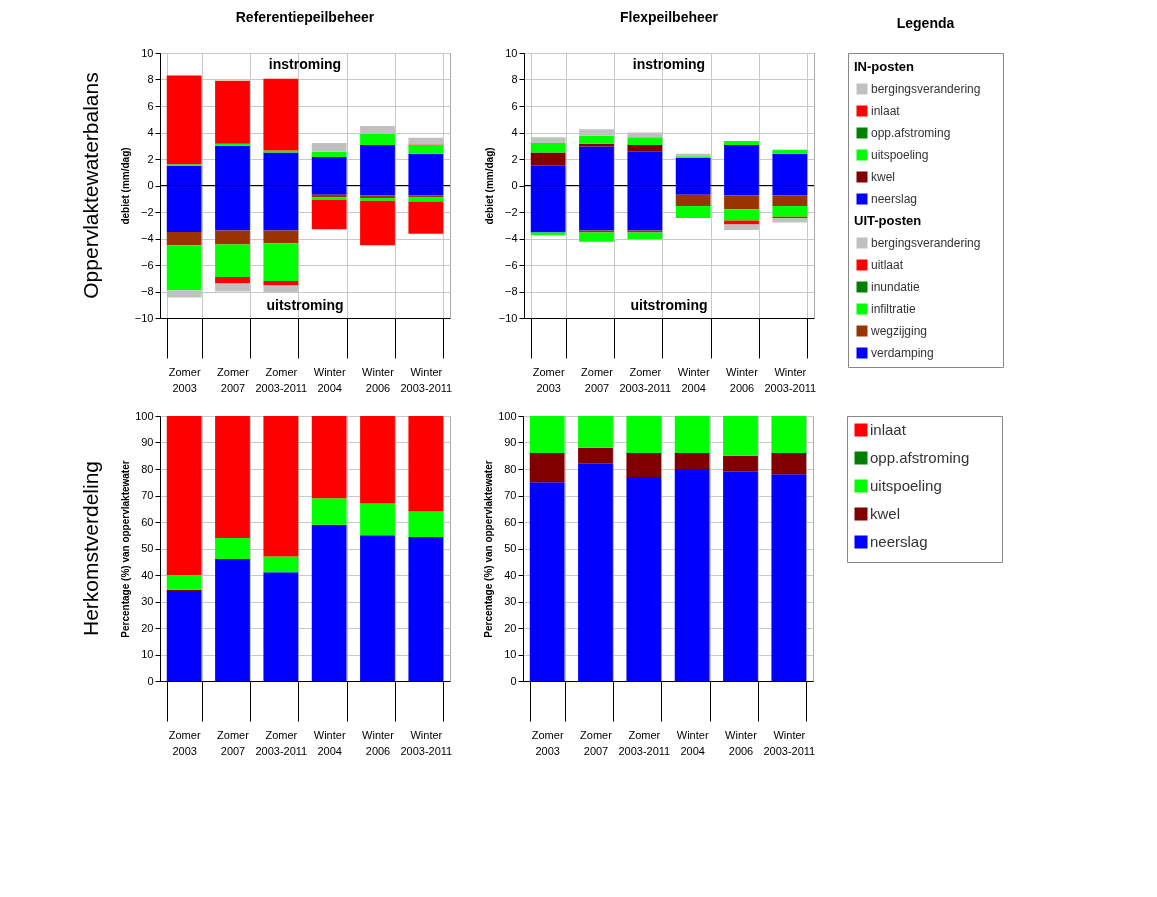 This screenshot has width=1157, height=897. What do you see at coordinates (147, 495) in the screenshot?
I see `y-tick-label: 70` at bounding box center [147, 495].